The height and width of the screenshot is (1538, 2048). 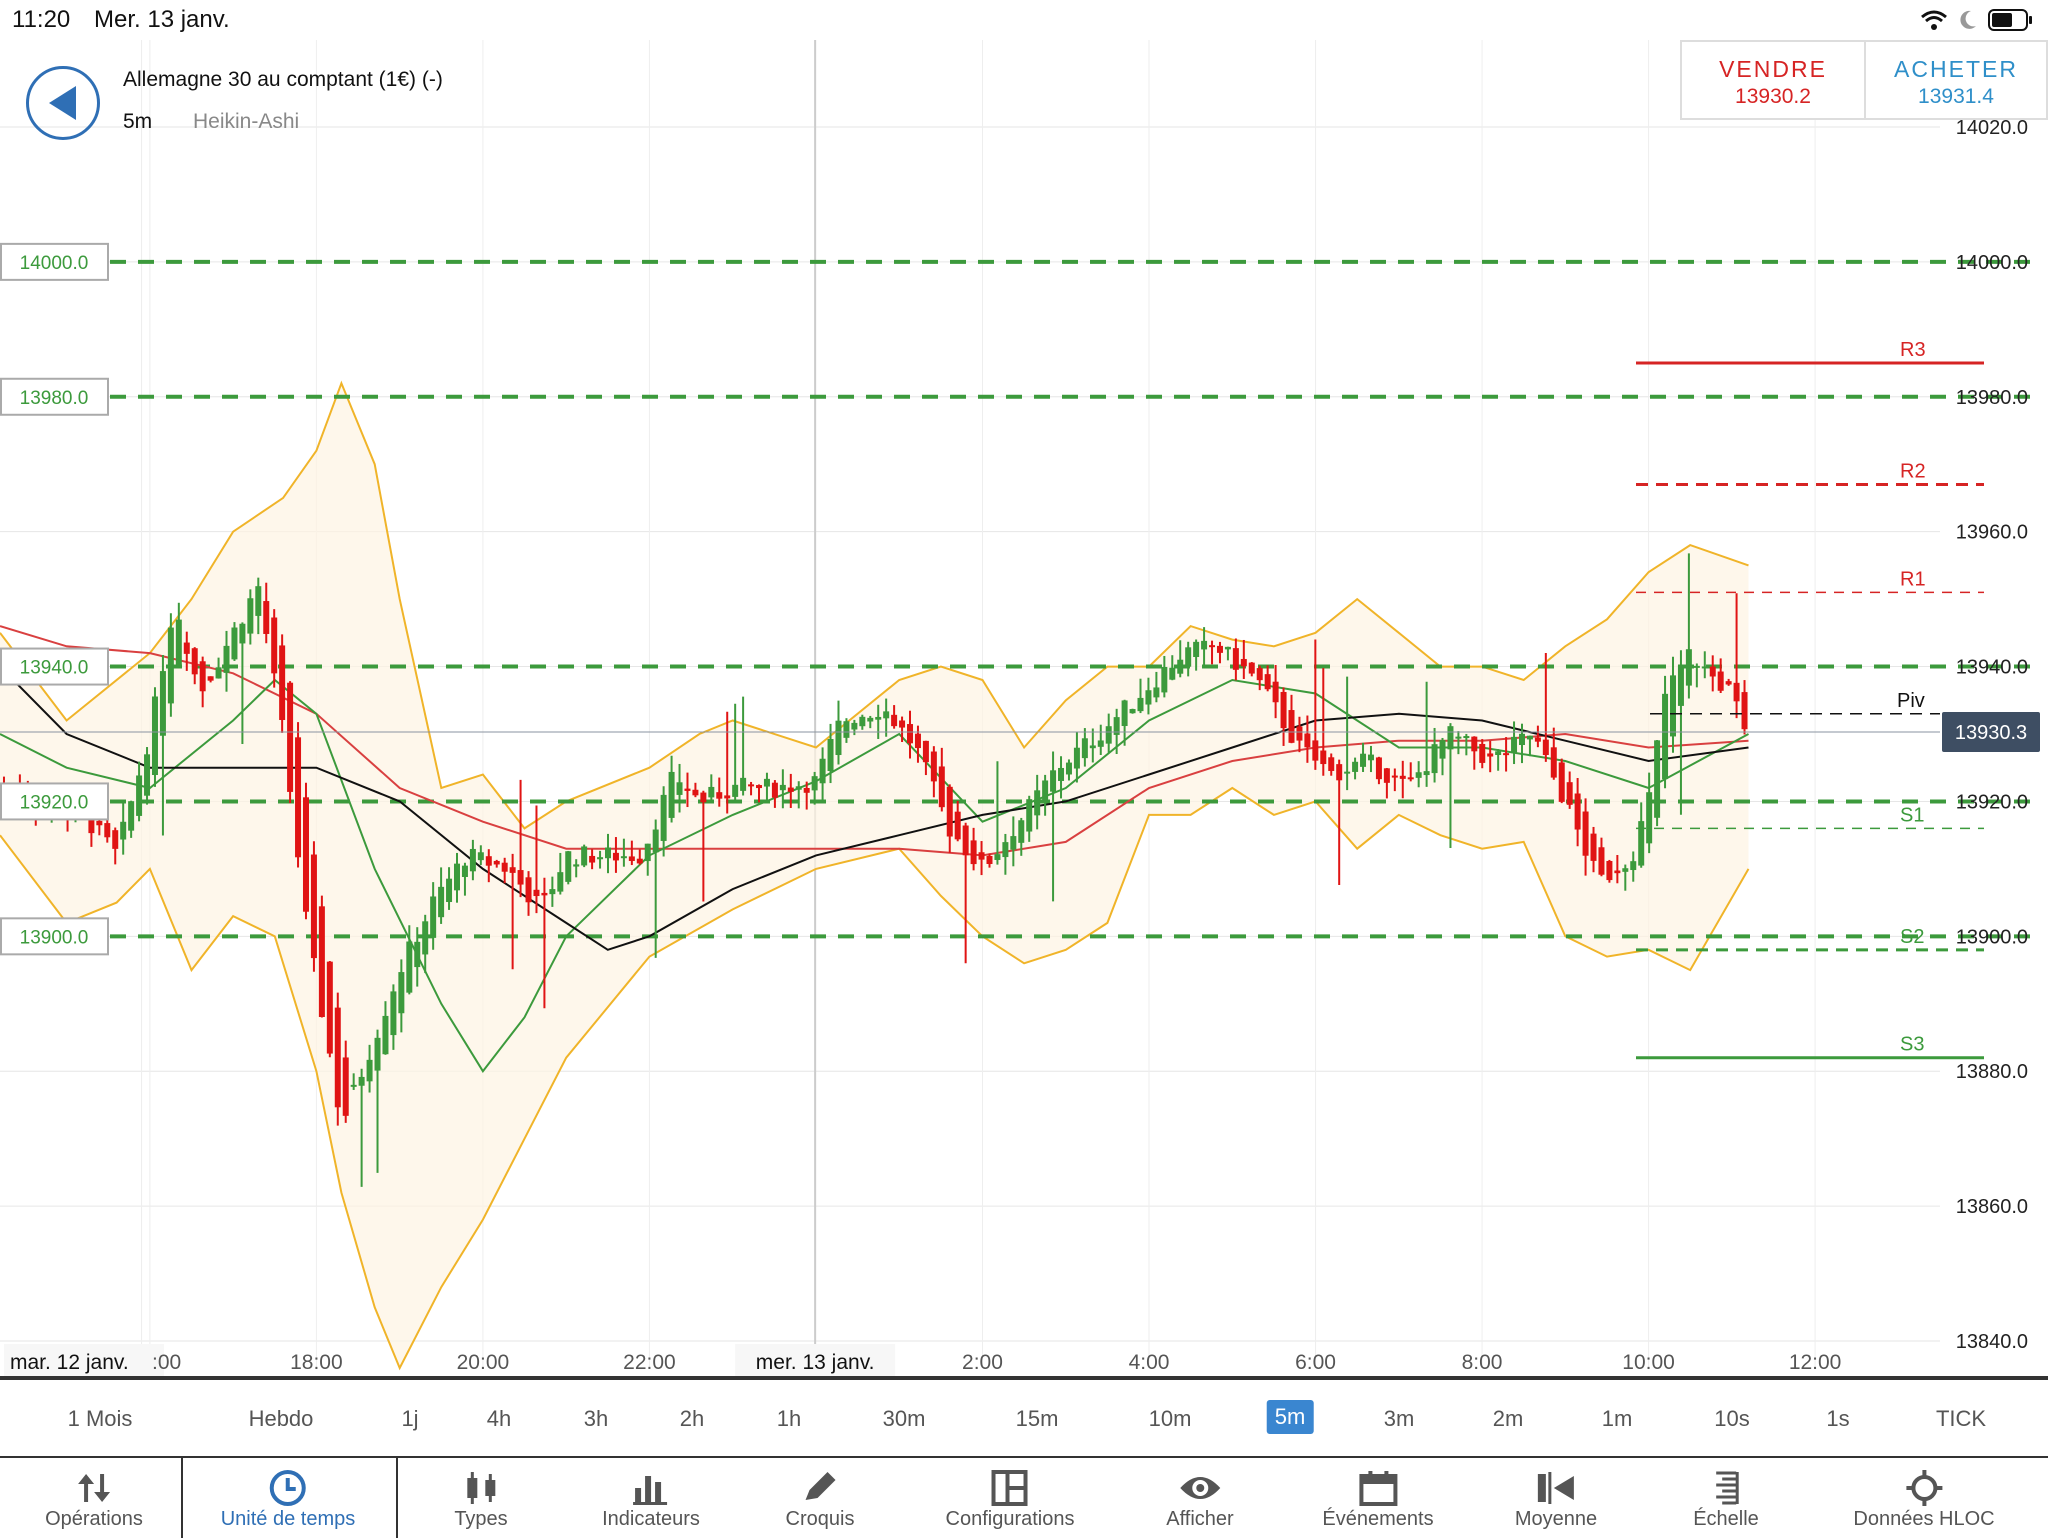 I want to click on period-option: 15m, so click(x=1037, y=1418).